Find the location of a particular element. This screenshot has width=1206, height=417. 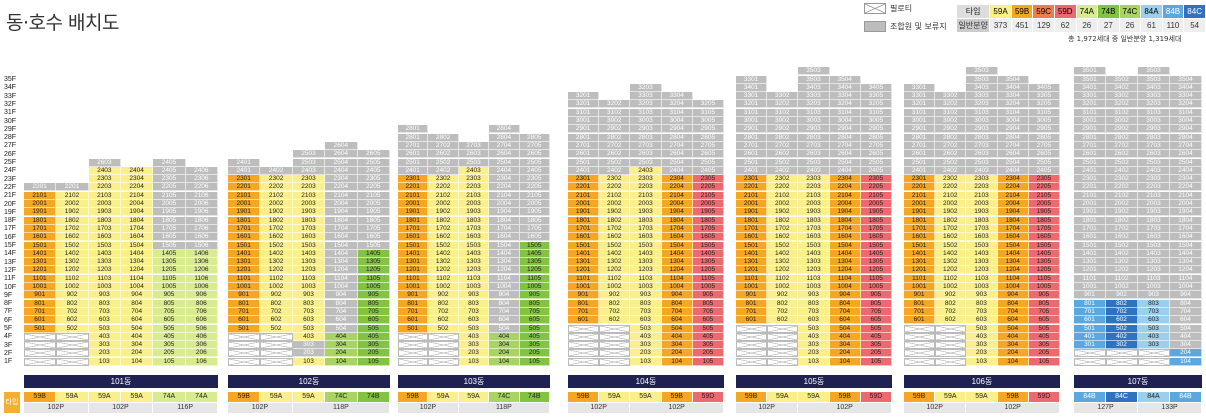

reserved-unit-cell: 1101 is located at coordinates (1090, 278).